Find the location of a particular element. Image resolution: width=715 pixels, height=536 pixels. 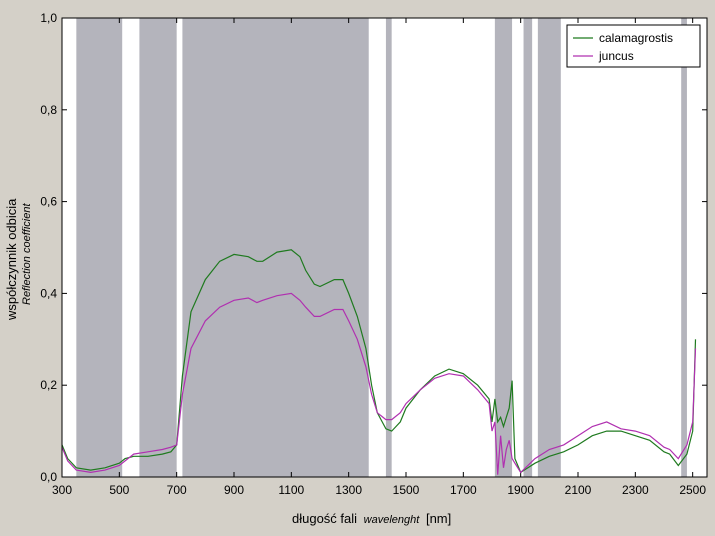

y-tick-label: 0,6 is located at coordinates (48, 202).